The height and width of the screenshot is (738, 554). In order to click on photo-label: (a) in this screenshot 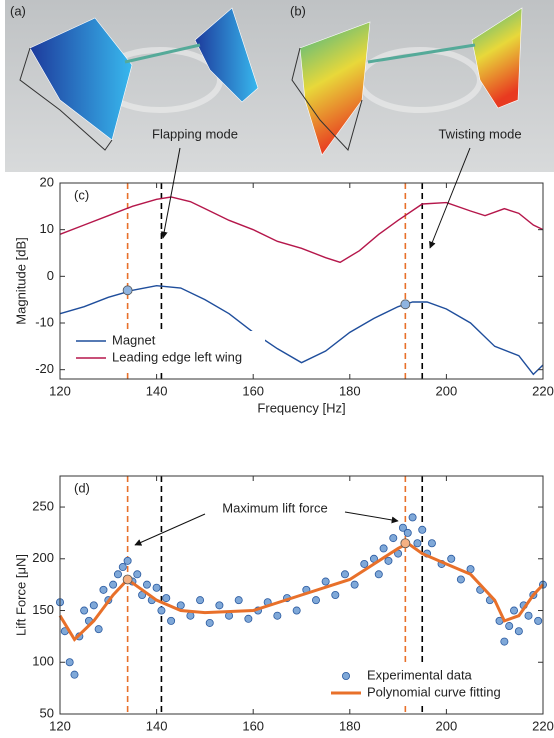, I will do `click(18, 10)`.